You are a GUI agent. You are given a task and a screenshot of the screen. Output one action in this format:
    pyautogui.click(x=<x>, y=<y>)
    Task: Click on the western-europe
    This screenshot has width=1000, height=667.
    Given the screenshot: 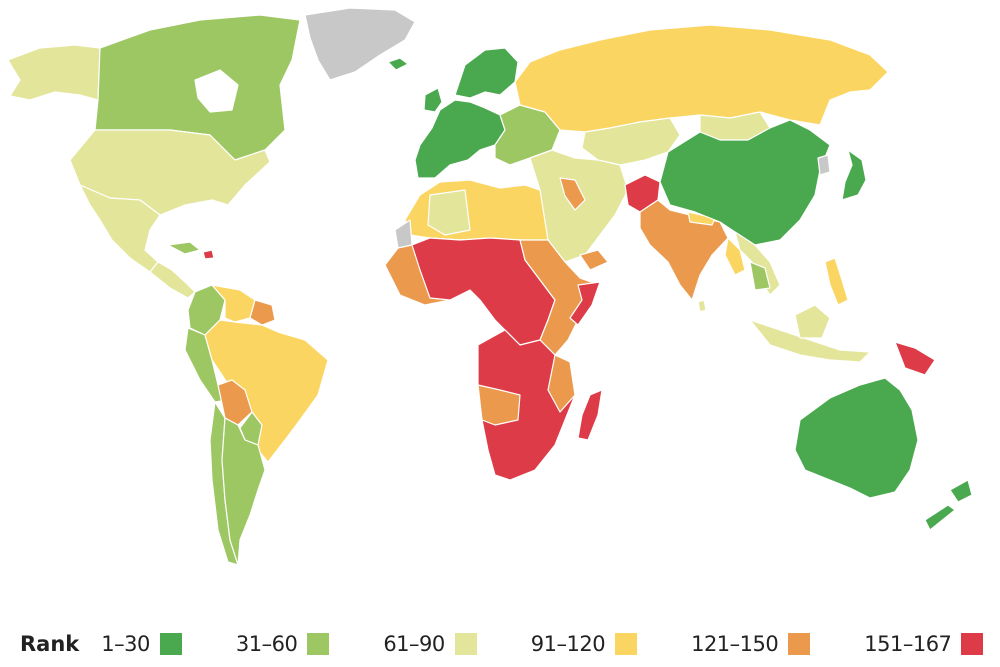 What is the action you would take?
    pyautogui.click(x=460, y=139)
    